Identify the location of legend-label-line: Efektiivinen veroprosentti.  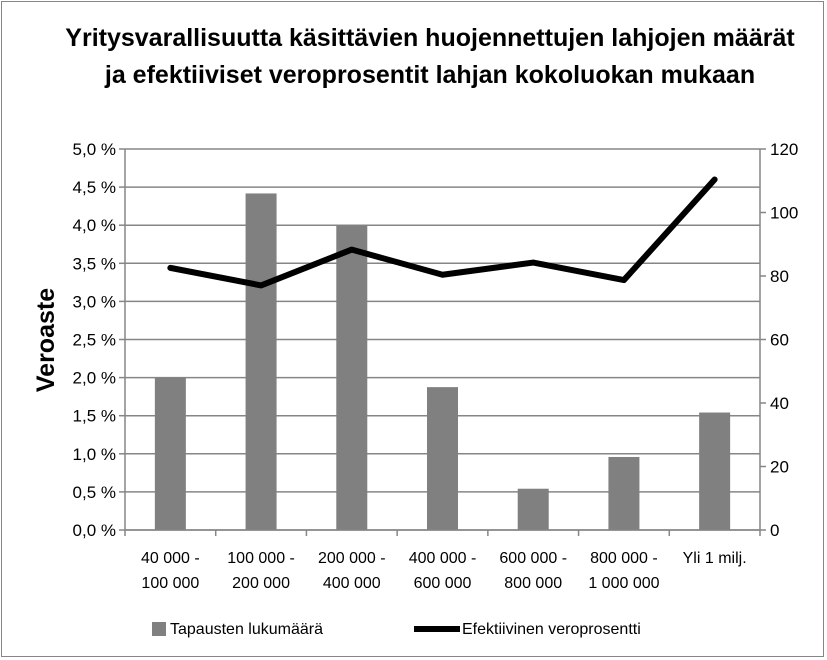
(551, 629).